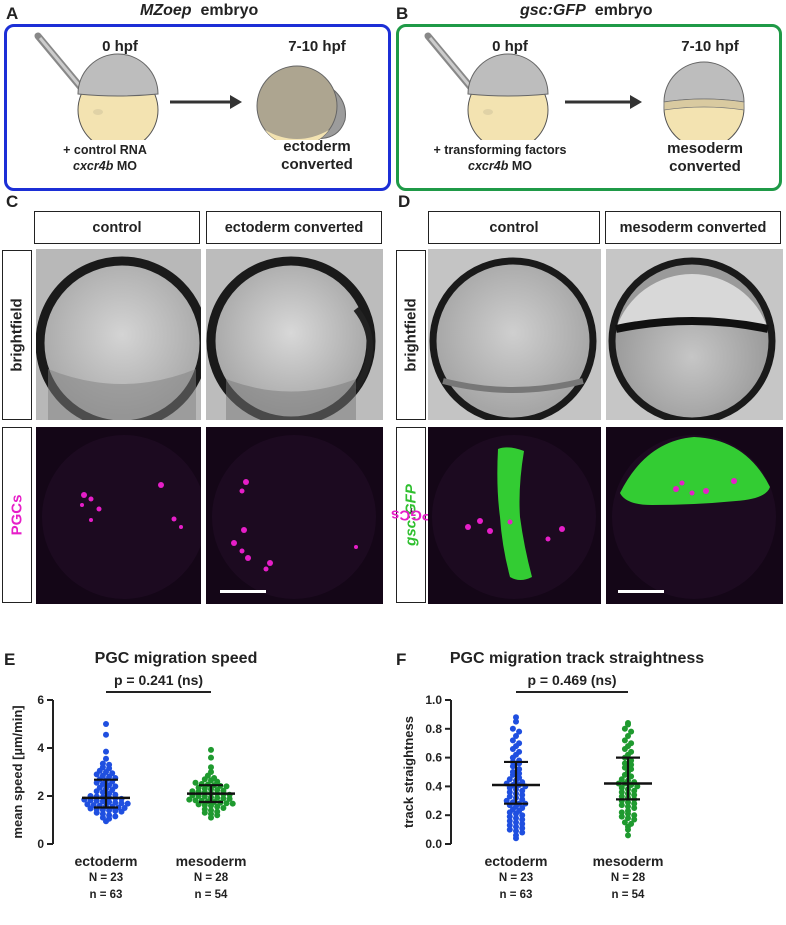 The height and width of the screenshot is (925, 786). What do you see at coordinates (704, 104) in the screenshot?
I see `mesoderm-converted-band` at bounding box center [704, 104].